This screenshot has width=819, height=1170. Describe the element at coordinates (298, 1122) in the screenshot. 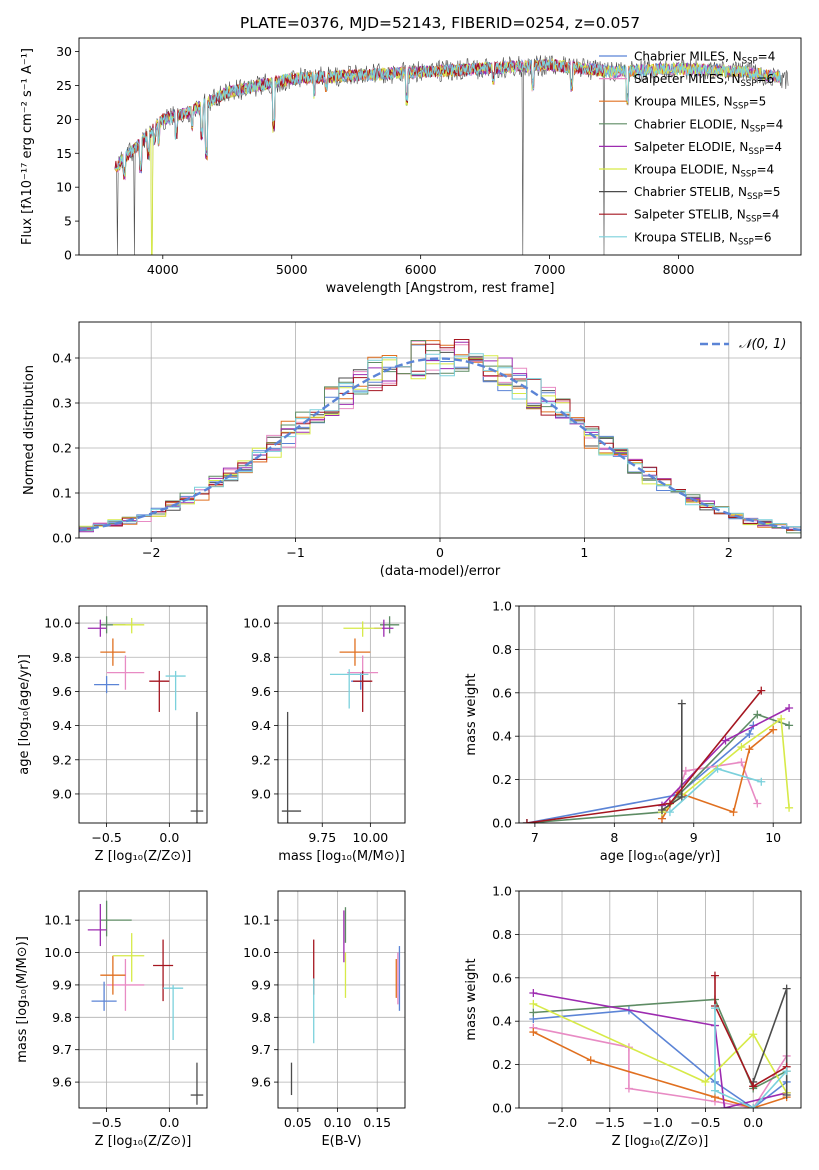

I see `mass_vs_ebv-xtick-label: 0.05` at that location.